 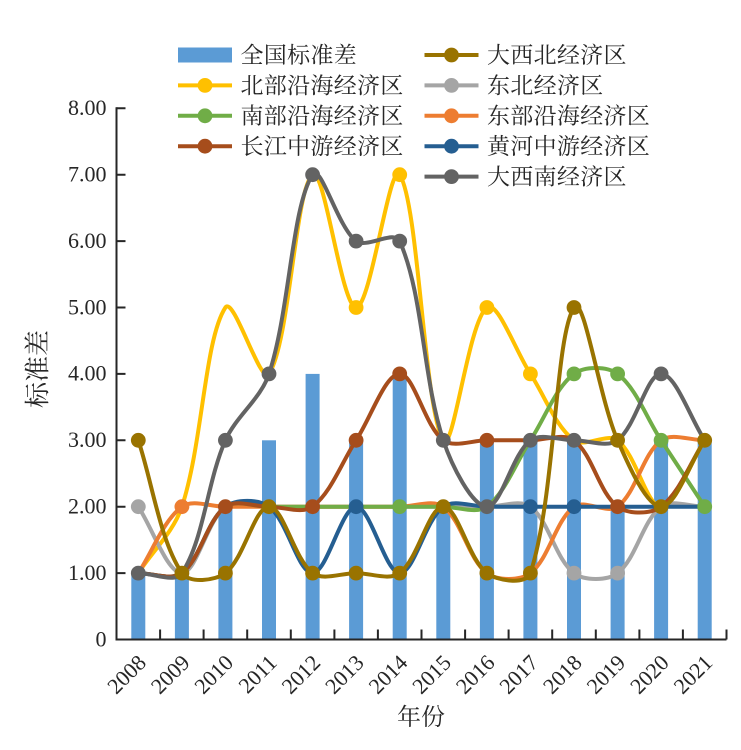 I want to click on svg-text: 3.00, so click(x=87, y=439).